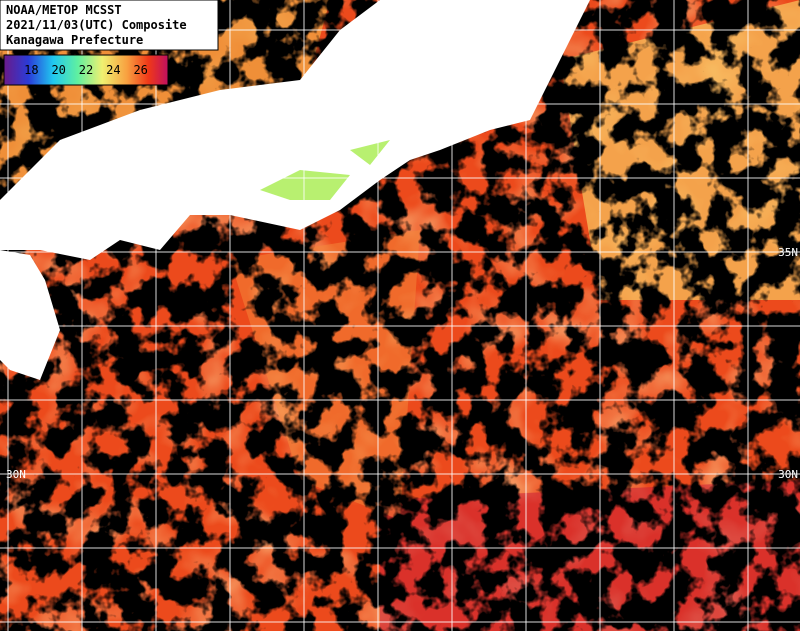  I want to click on lat-label: 35N, so click(788, 252).